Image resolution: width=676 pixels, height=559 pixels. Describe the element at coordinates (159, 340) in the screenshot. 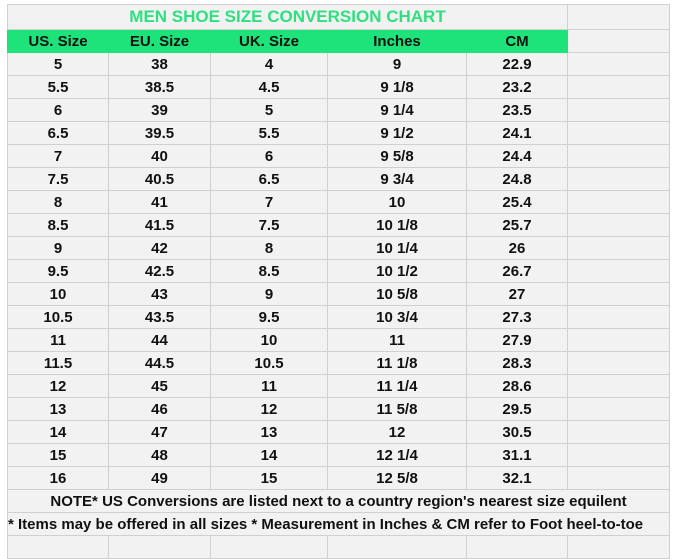

I see `cell-eu-size: 44` at that location.